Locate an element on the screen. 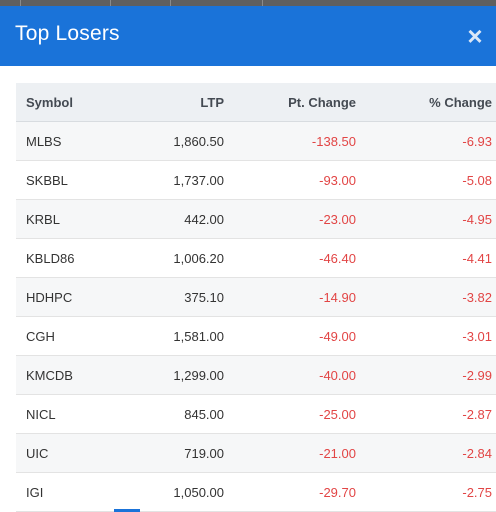 The image size is (496, 512). cell-ltp: 375.10 is located at coordinates (175, 297).